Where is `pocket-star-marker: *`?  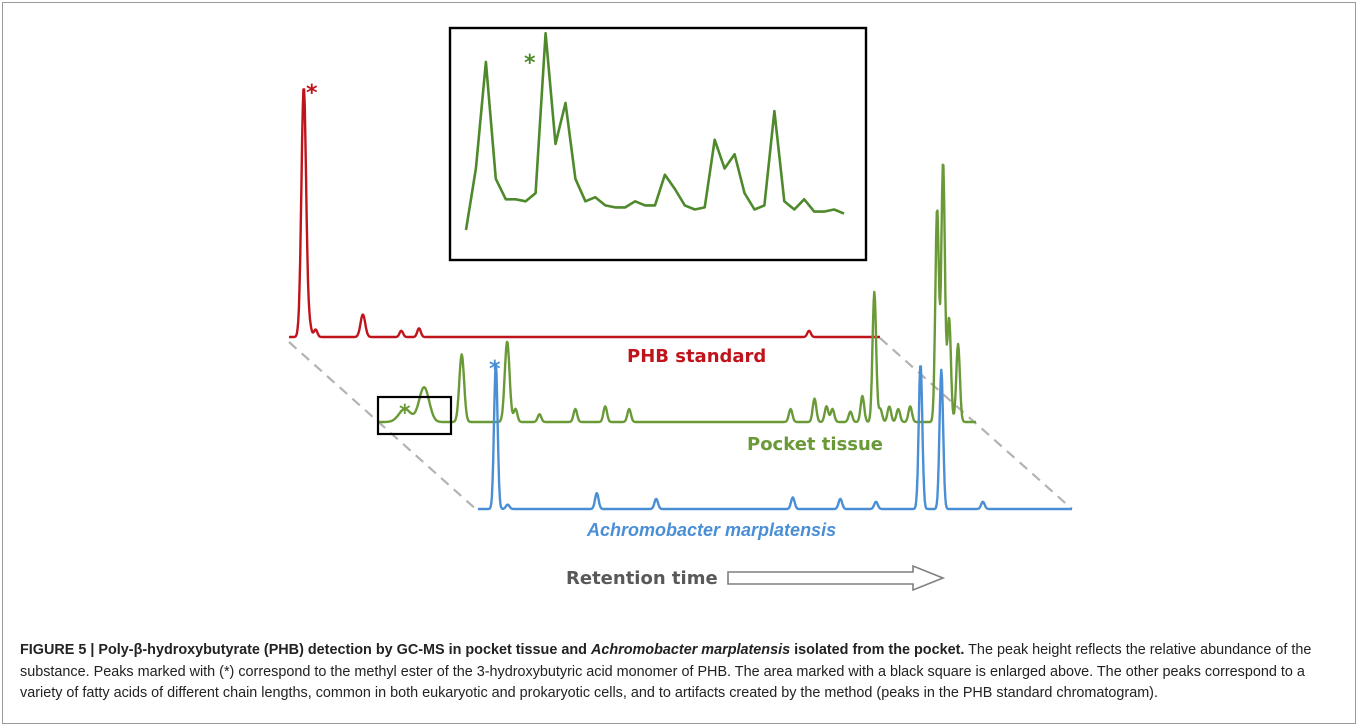
pocket-star-marker: * is located at coordinates (405, 413).